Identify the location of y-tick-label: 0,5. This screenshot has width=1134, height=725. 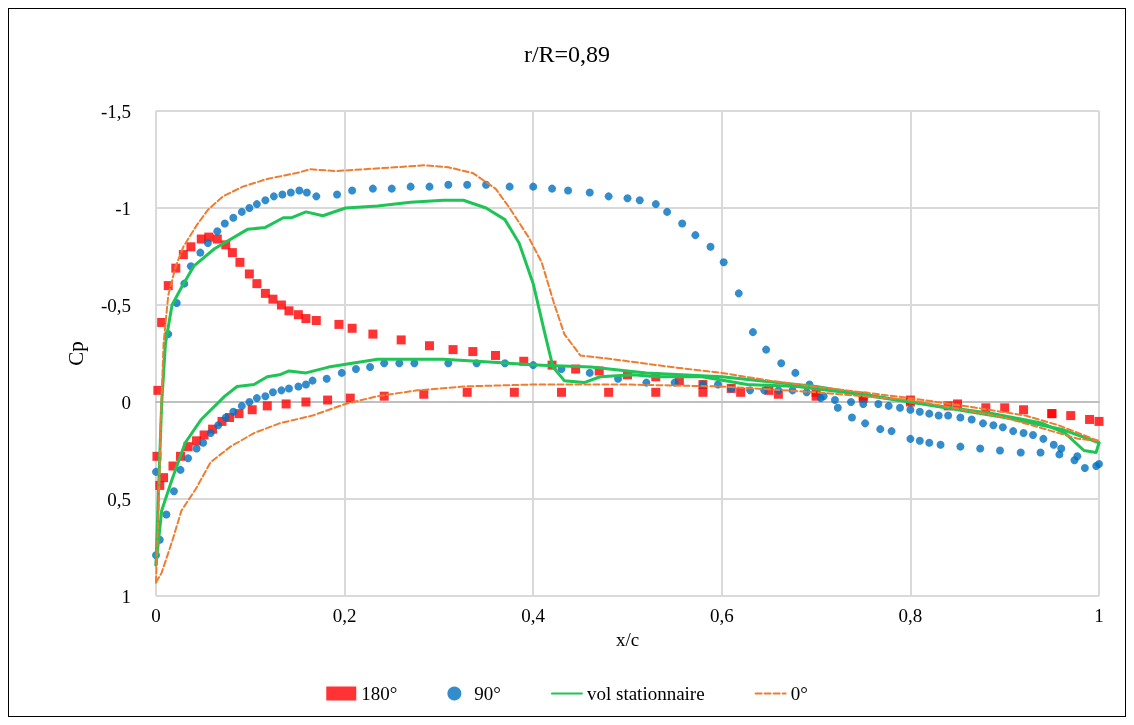
(119, 499).